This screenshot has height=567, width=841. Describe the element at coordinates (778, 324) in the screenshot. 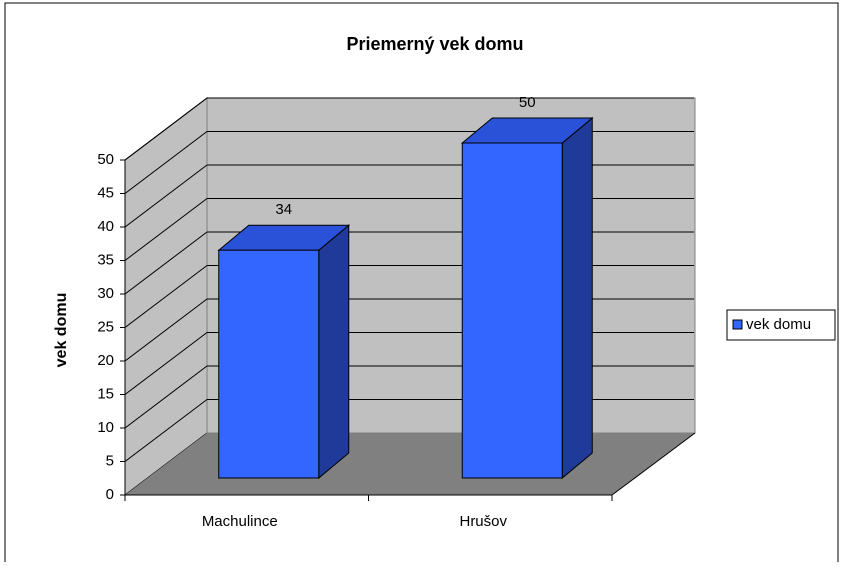

I see `legend-label: vek domu` at that location.